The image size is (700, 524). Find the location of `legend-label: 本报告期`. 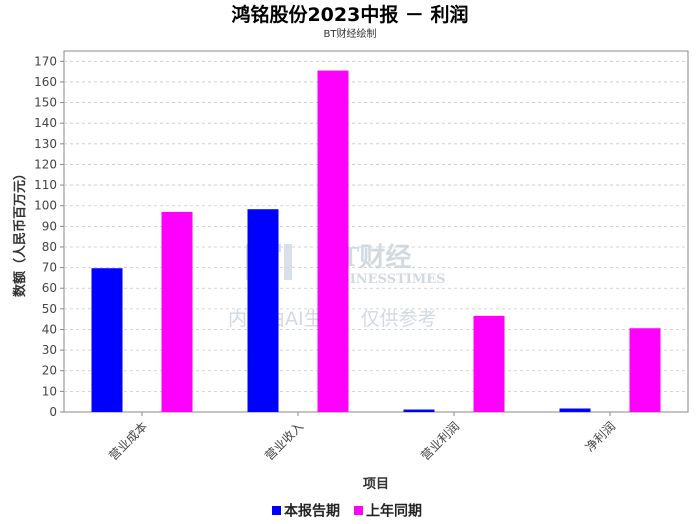

legend-label: 本报告期 is located at coordinates (312, 511).